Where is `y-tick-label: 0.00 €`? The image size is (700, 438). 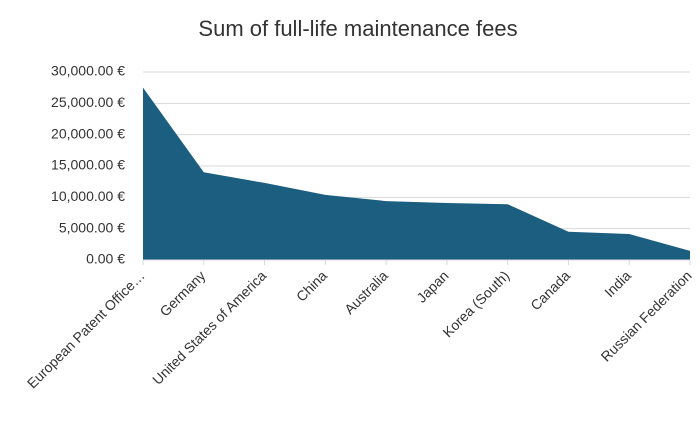
y-tick-label: 0.00 € is located at coordinates (105, 259).